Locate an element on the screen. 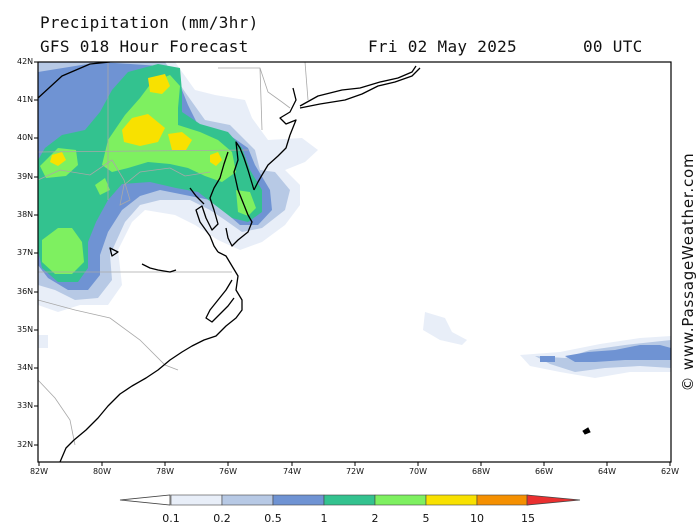 The width and height of the screenshot is (700, 525). credit-watermark: © www.PassageWeather.com is located at coordinates (688, 272).